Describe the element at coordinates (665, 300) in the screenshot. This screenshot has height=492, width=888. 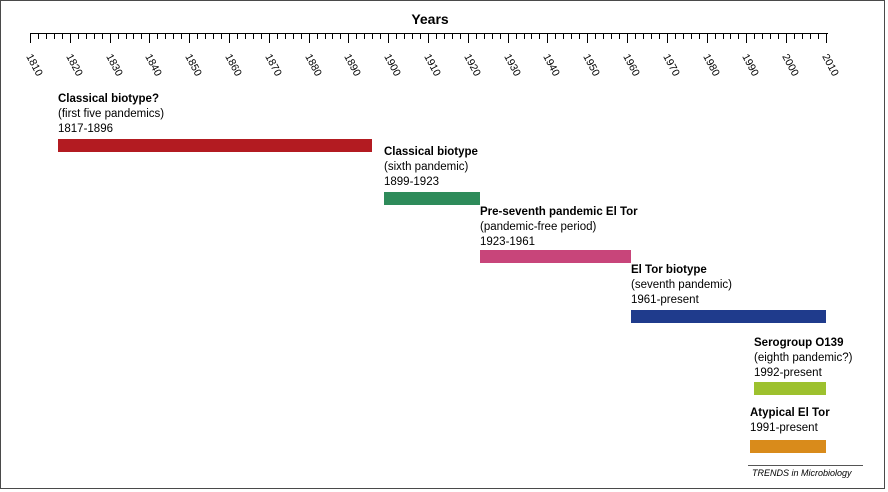
I see `period-years: 1961-present` at that location.